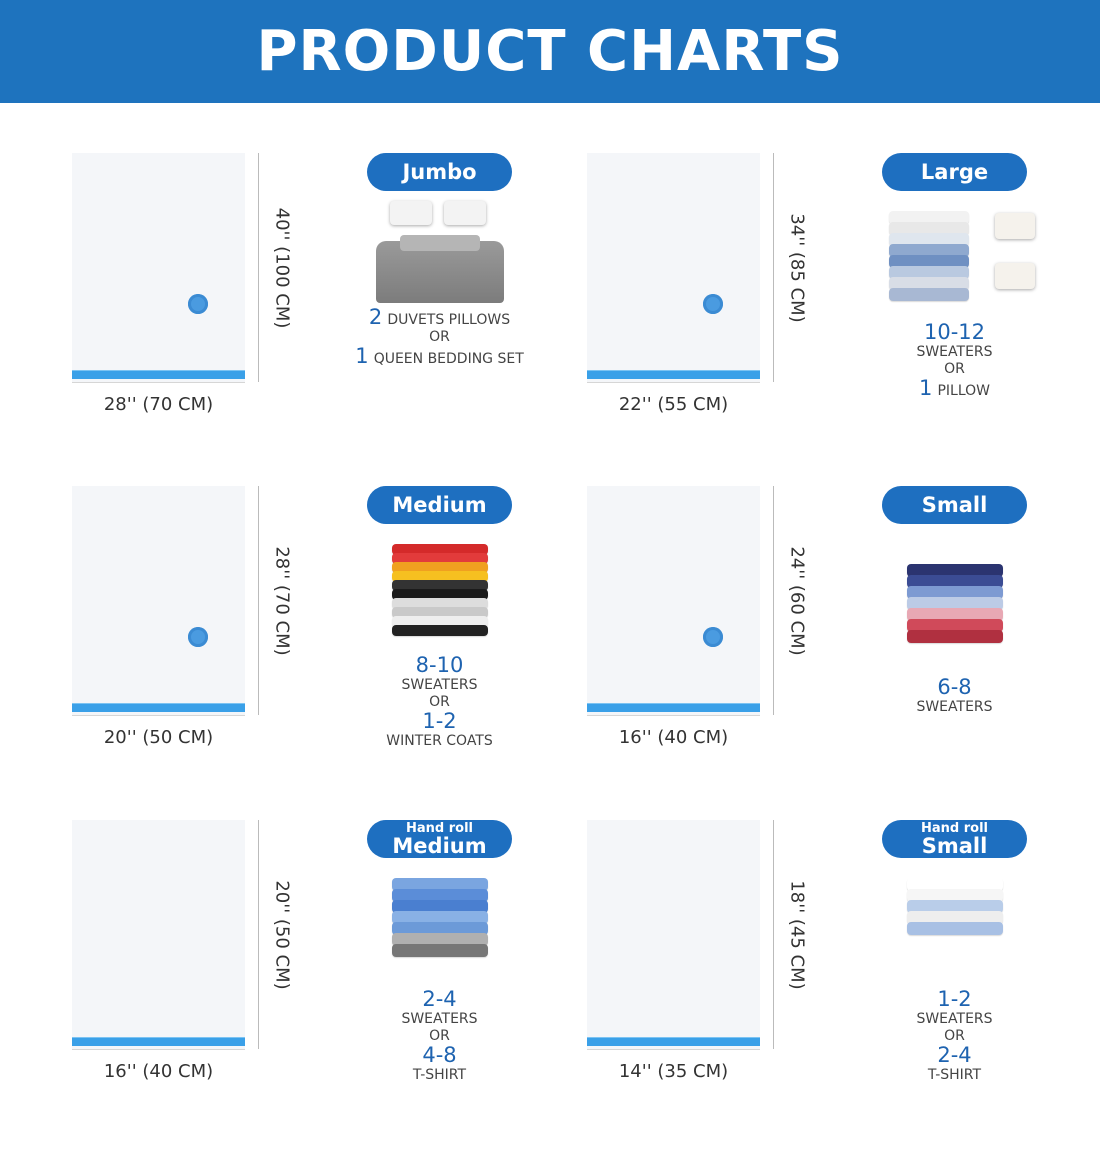  I want to click on folded-sweaters-image, so click(955, 594).